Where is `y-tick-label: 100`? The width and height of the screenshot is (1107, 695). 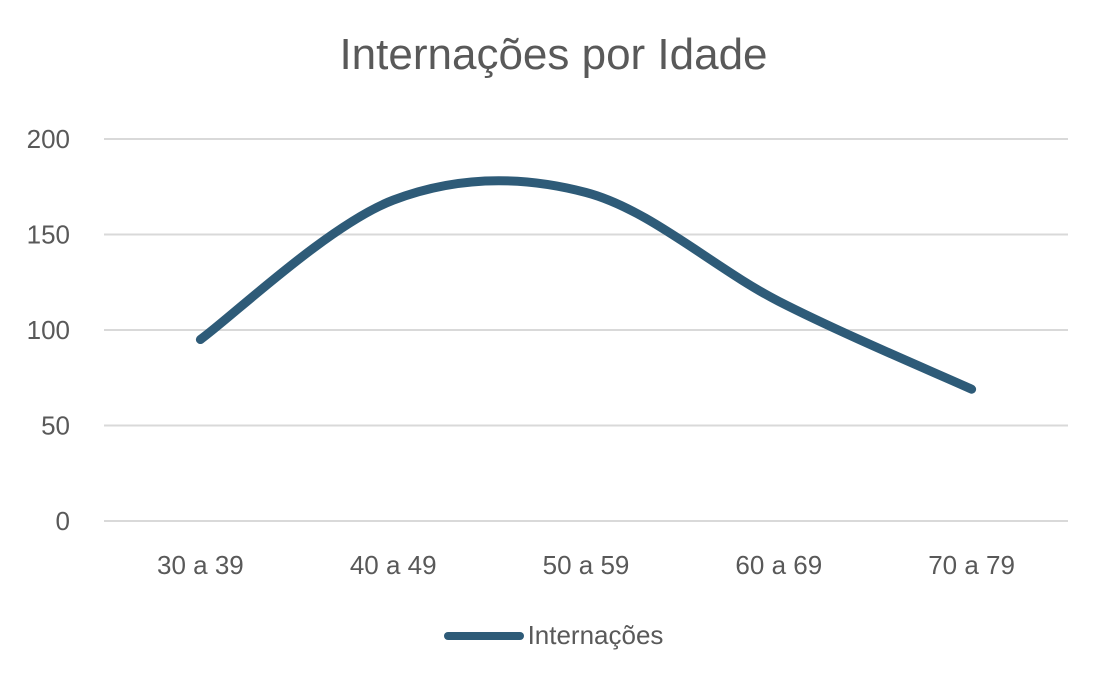
y-tick-label: 100 is located at coordinates (48, 330).